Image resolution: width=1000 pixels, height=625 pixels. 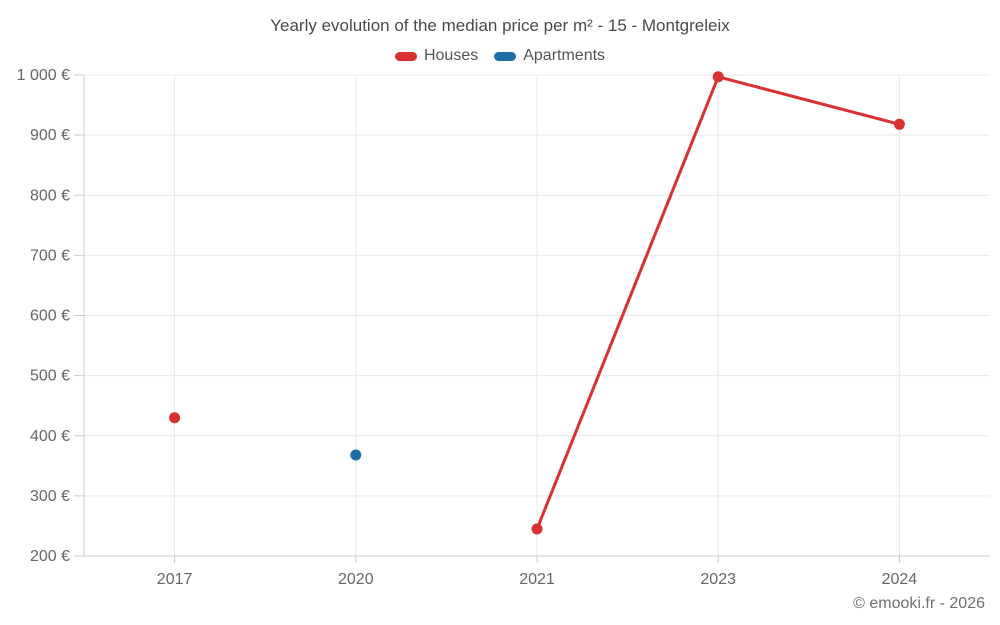 I want to click on y-tick-label: 1 000 €, so click(x=43, y=75).